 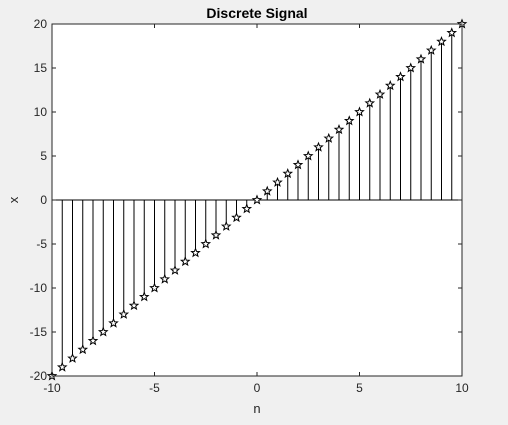 What do you see at coordinates (41, 244) in the screenshot?
I see `y-tick-label: -5` at bounding box center [41, 244].